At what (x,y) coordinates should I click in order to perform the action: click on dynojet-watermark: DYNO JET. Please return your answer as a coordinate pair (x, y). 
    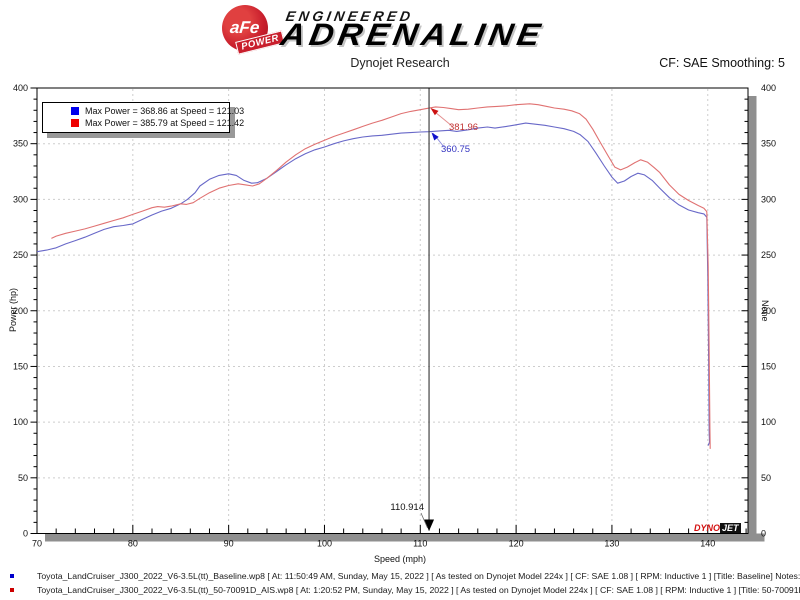
    Looking at the image, I should click on (717, 528).